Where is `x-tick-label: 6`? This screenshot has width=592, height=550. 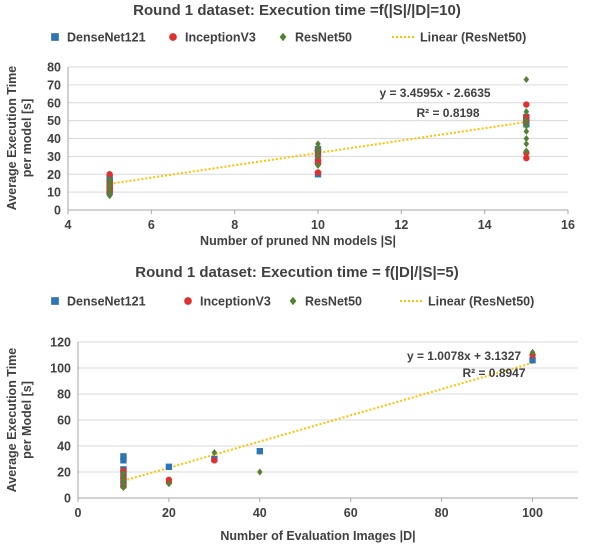
x-tick-label: 6 is located at coordinates (151, 225).